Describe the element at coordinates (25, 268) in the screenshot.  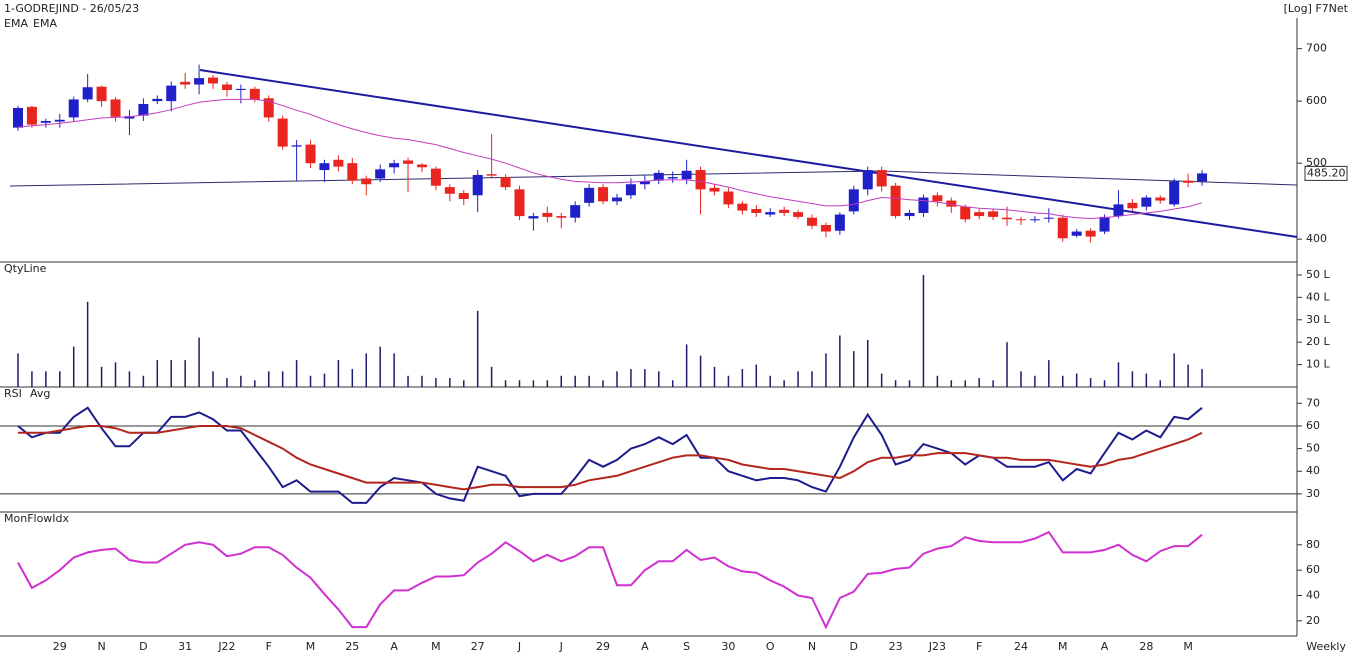
I see `panel-title: QtyLine` at that location.